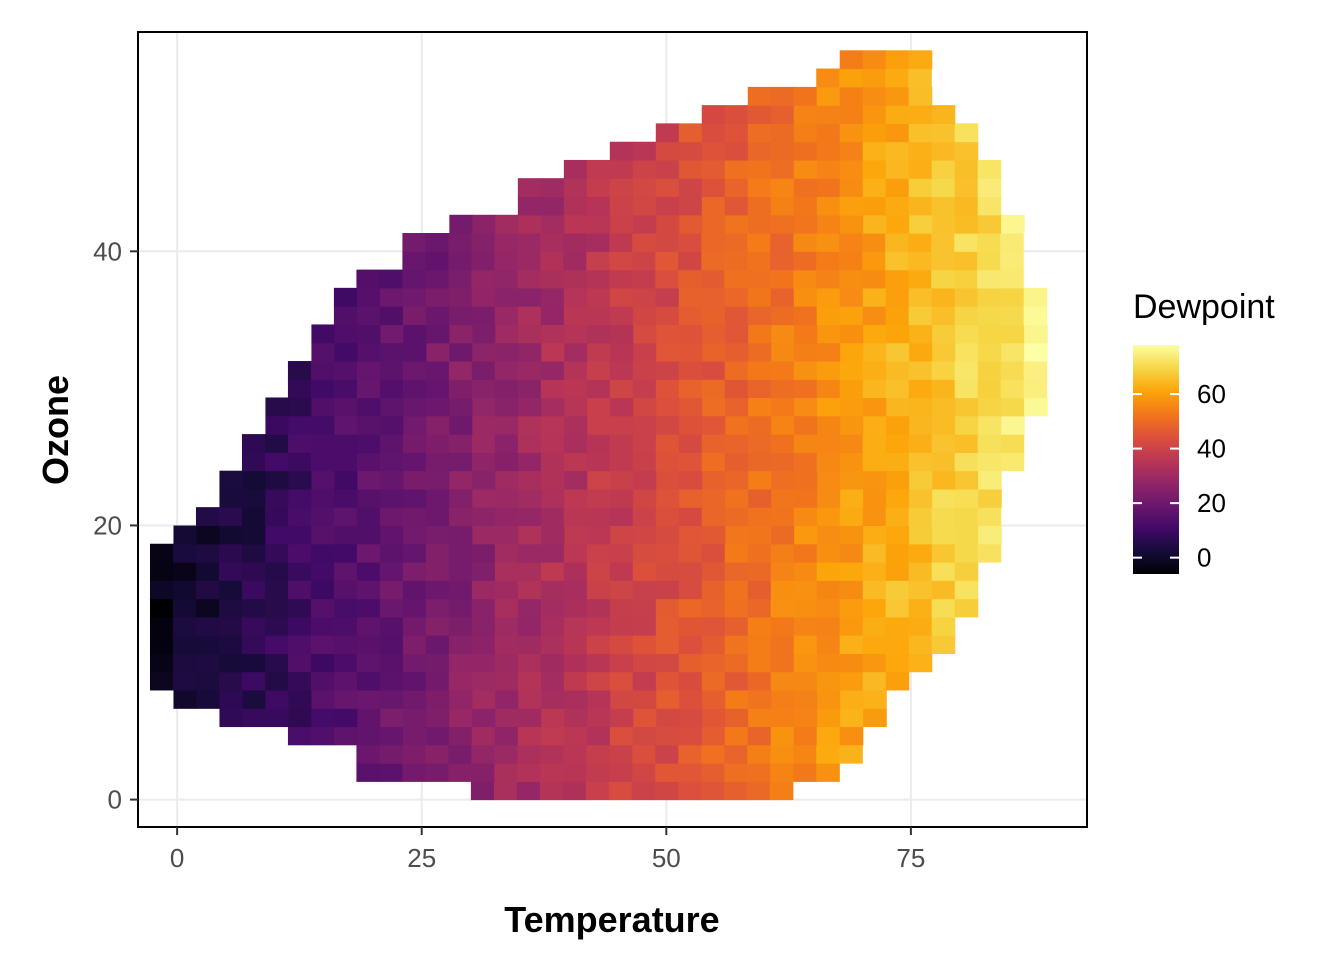 The image size is (1344, 960). I want to click on legend-ticks: 0 20 40 60, so click(1179, 476).